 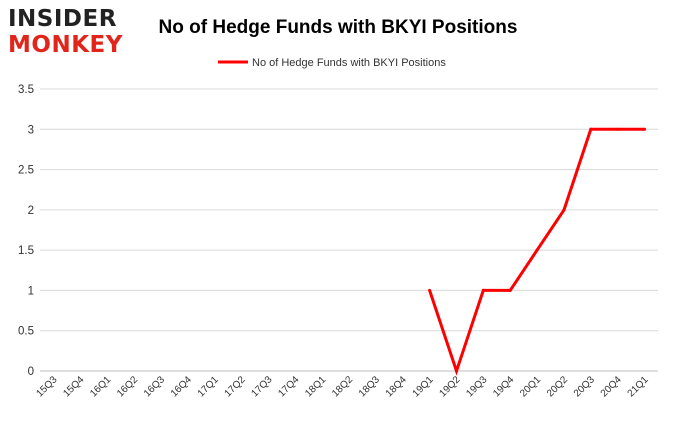 What do you see at coordinates (26, 251) in the screenshot?
I see `y-tick-label: 1.5` at bounding box center [26, 251].